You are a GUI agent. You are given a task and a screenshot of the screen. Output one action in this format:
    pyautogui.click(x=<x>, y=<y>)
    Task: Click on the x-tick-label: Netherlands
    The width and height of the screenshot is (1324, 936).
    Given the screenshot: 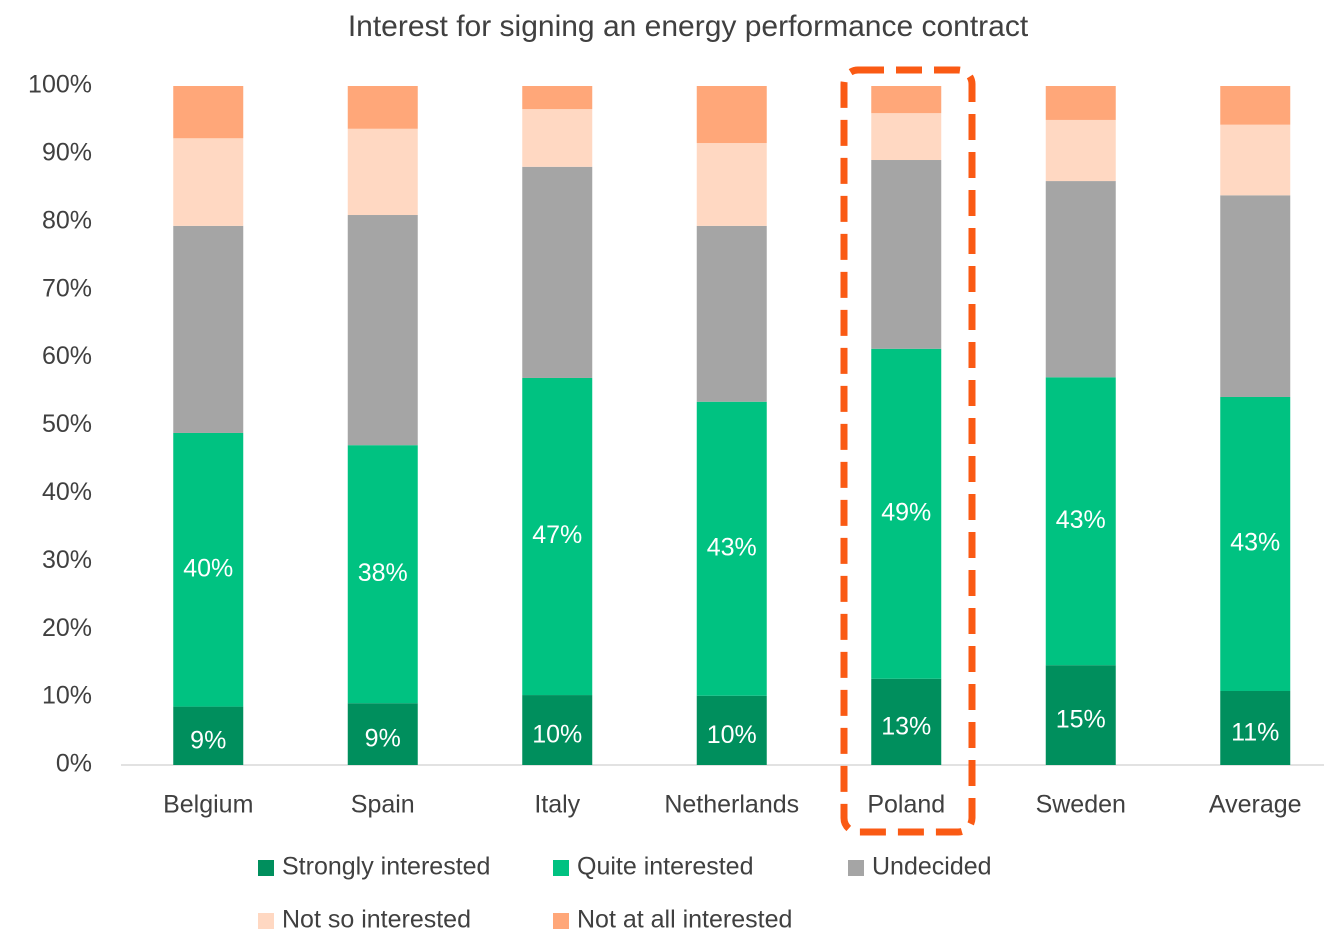 What is the action you would take?
    pyautogui.click(x=731, y=805)
    